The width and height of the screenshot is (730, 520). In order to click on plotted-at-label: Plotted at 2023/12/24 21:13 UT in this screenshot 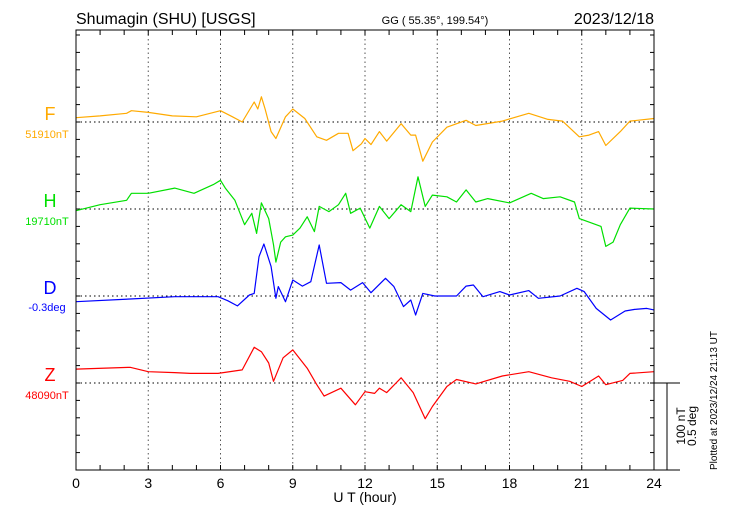, I will do `click(714, 400)`.